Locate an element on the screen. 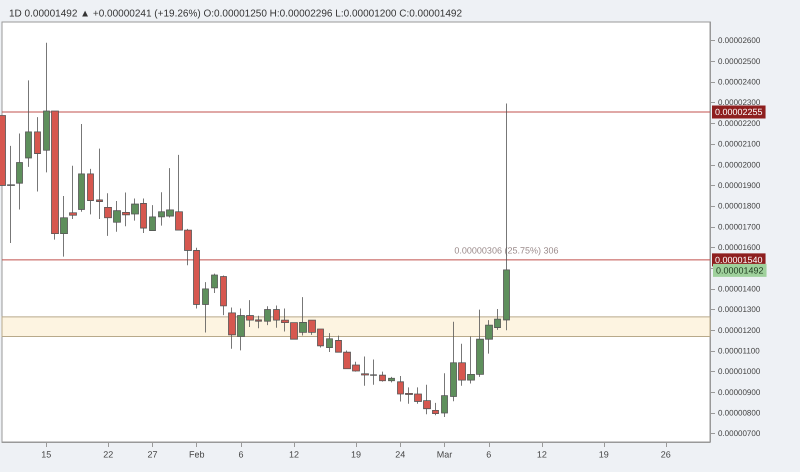 The height and width of the screenshot is (472, 800). y-tick-label: 0.00002200 is located at coordinates (739, 123).